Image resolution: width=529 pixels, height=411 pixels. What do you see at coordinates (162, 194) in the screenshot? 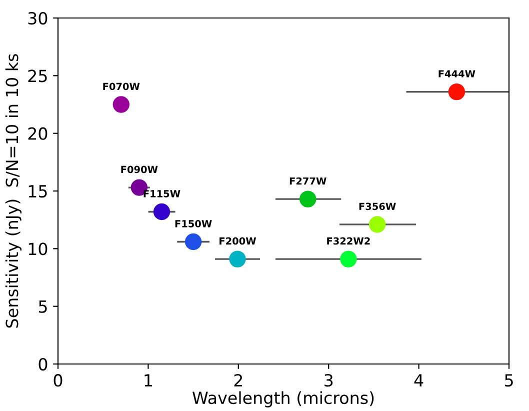
I see `annotation: F115W` at bounding box center [162, 194].